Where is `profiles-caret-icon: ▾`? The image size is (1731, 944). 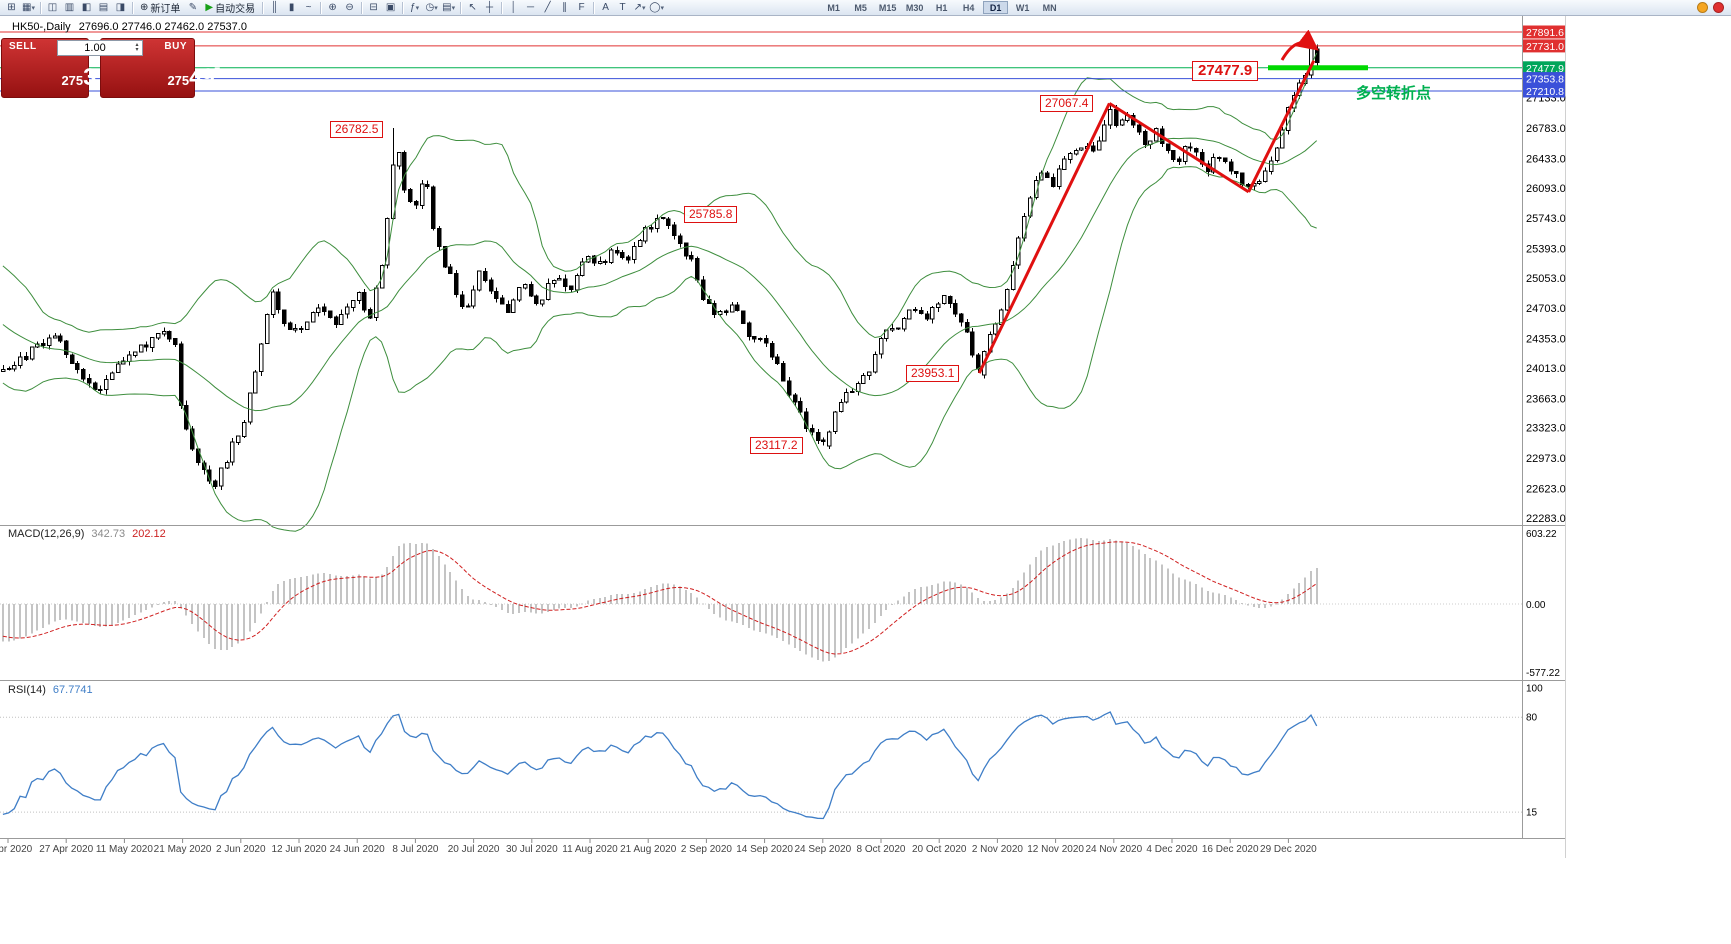
profiles-caret-icon: ▾ is located at coordinates (33, 8).